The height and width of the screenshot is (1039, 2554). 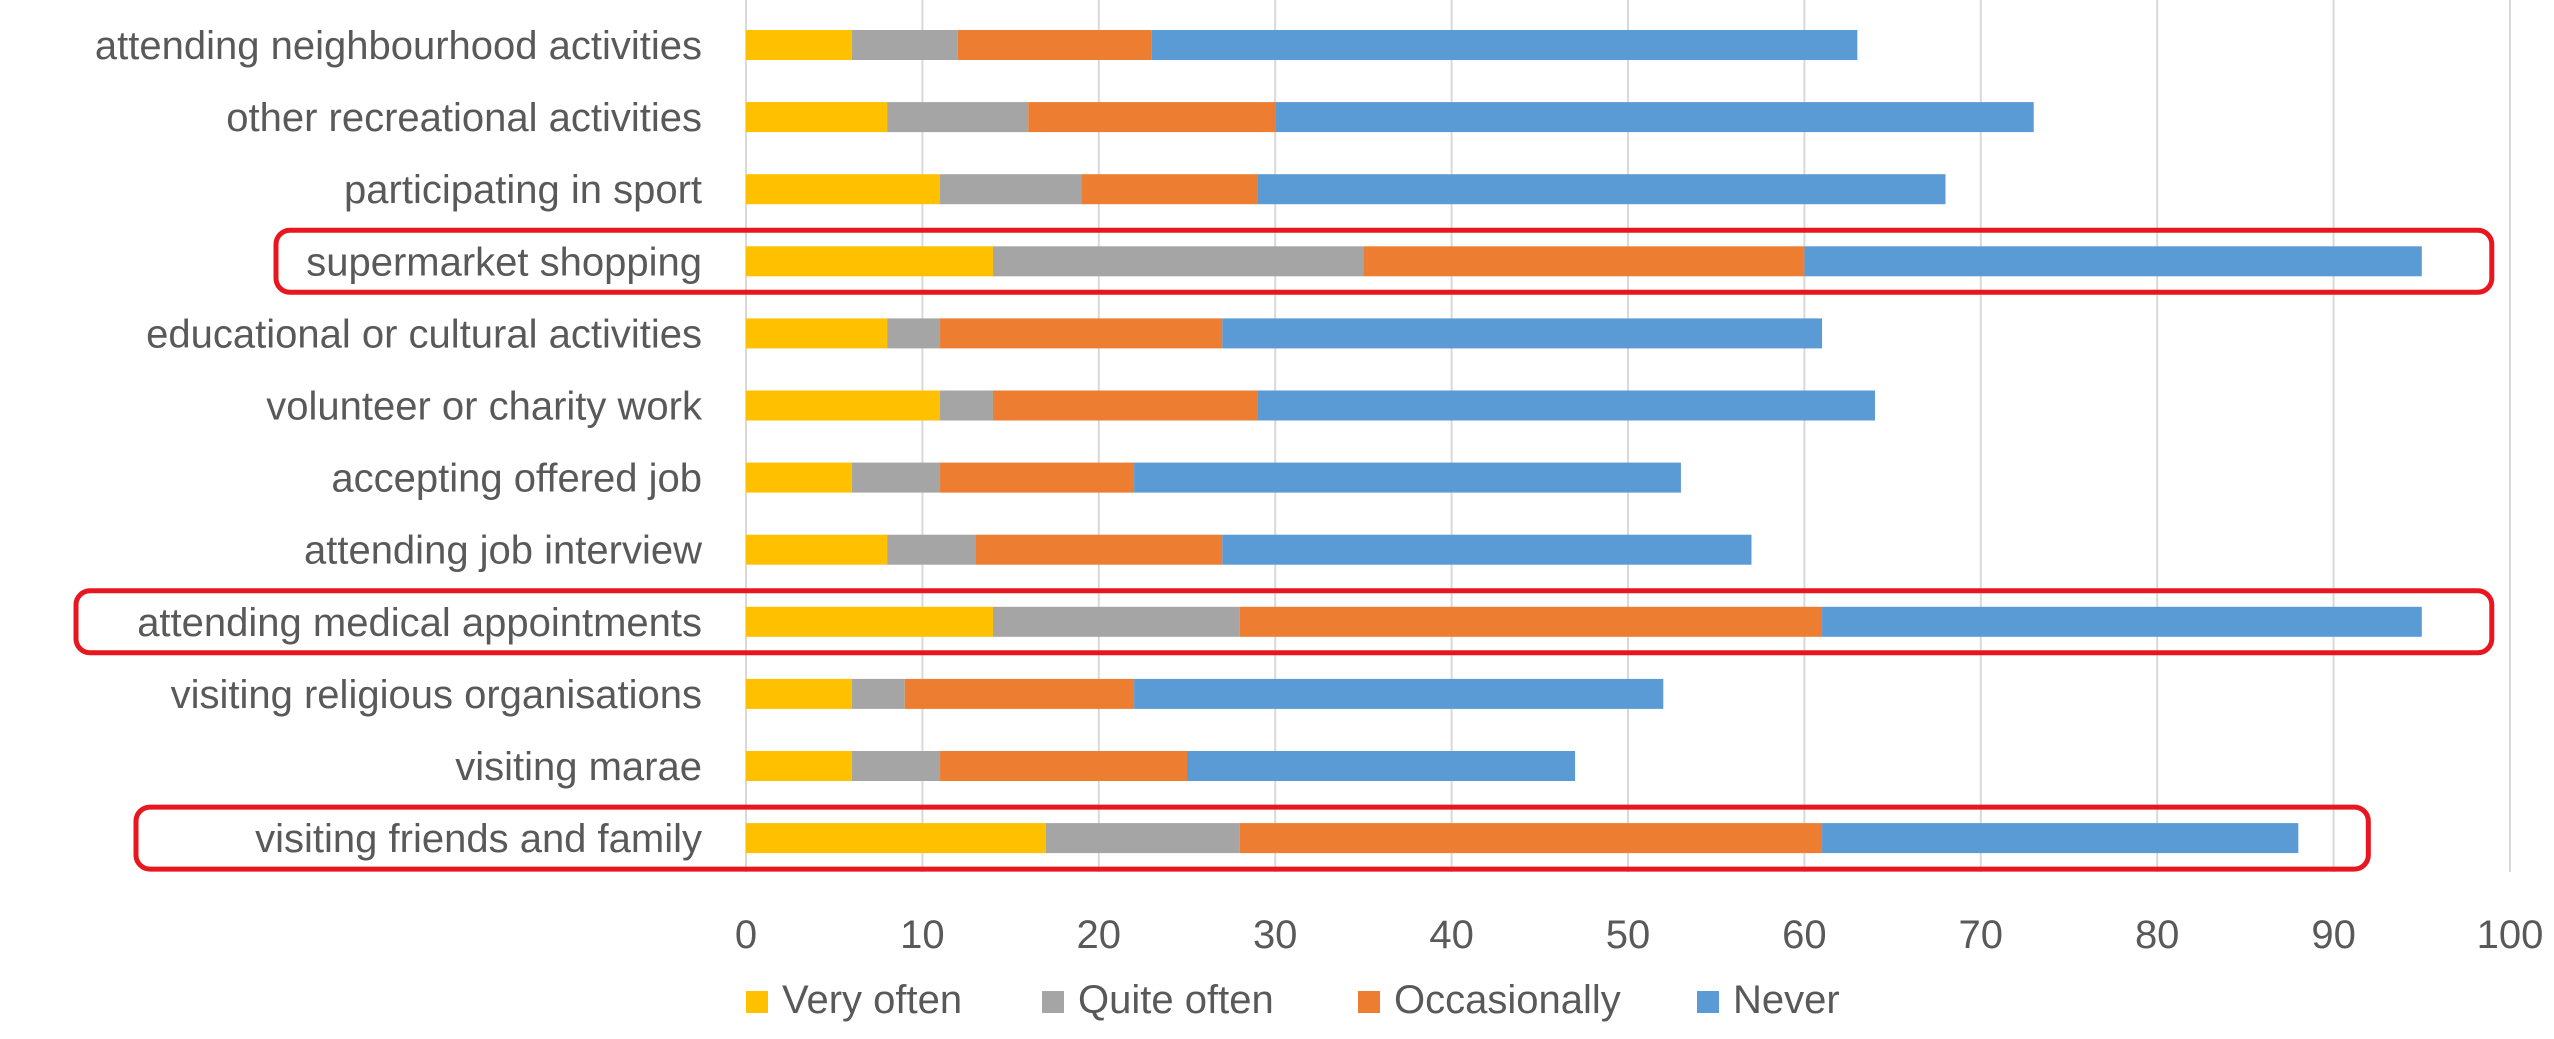 I want to click on x-tick-label: 20, so click(x=1099, y=935).